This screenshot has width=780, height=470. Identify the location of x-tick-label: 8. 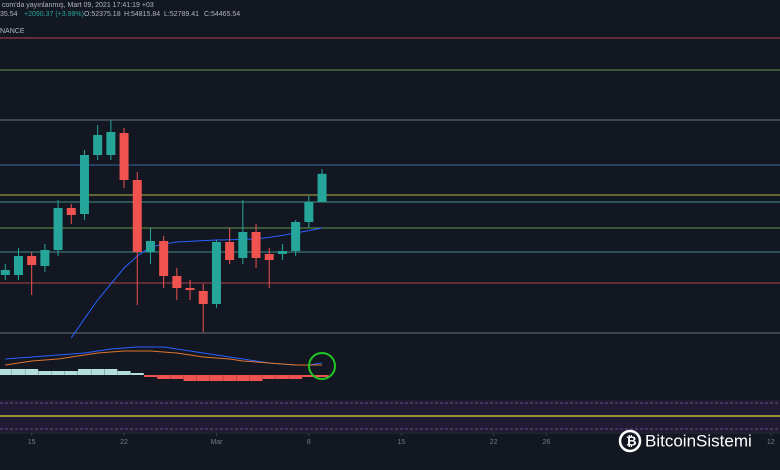
(309, 442).